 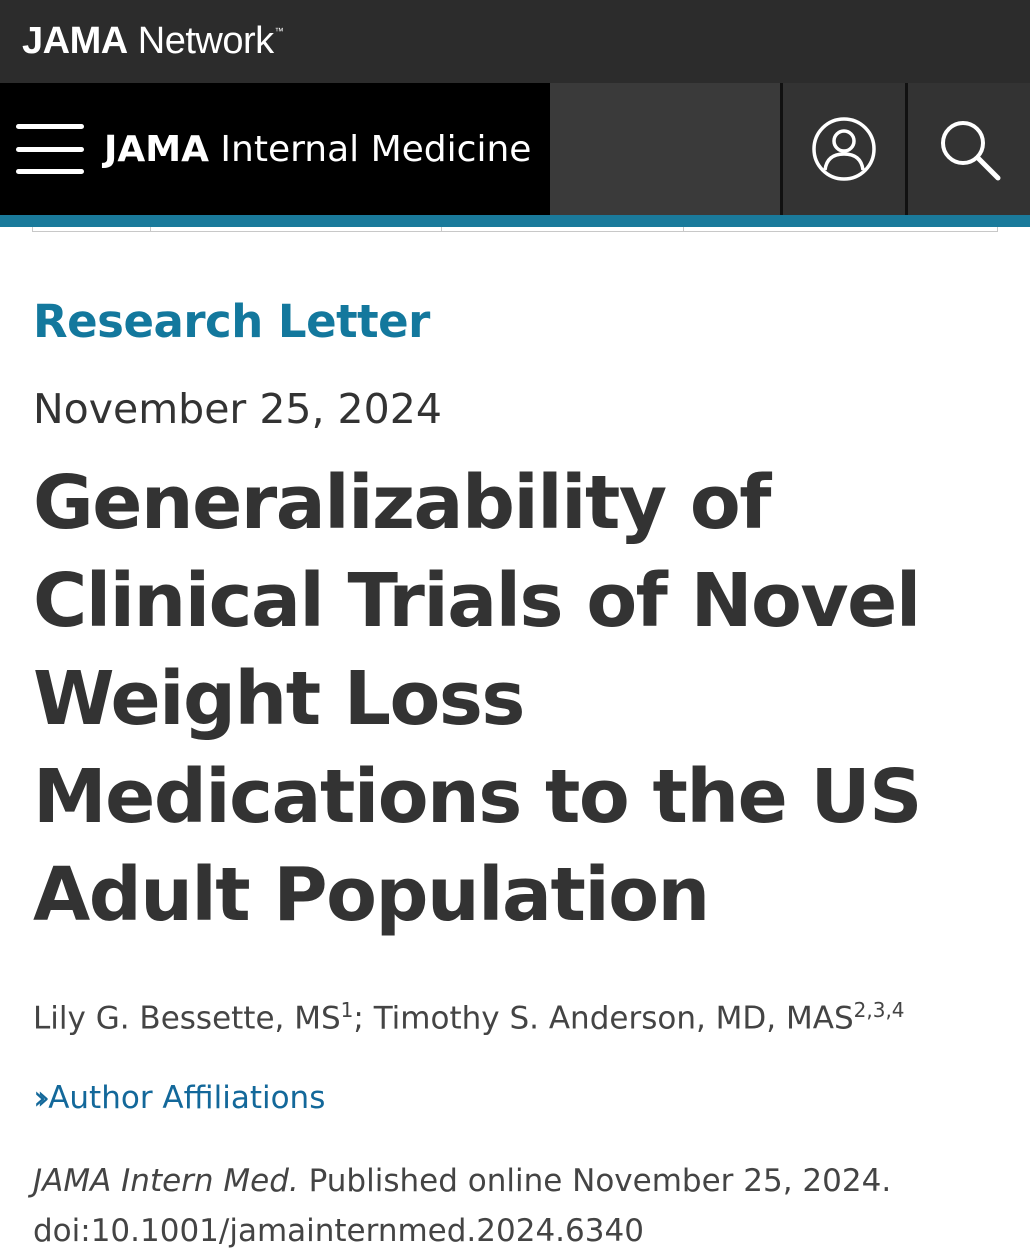 What do you see at coordinates (187, 1098) in the screenshot?
I see `author-affiliations-label: Author Affiliations` at bounding box center [187, 1098].